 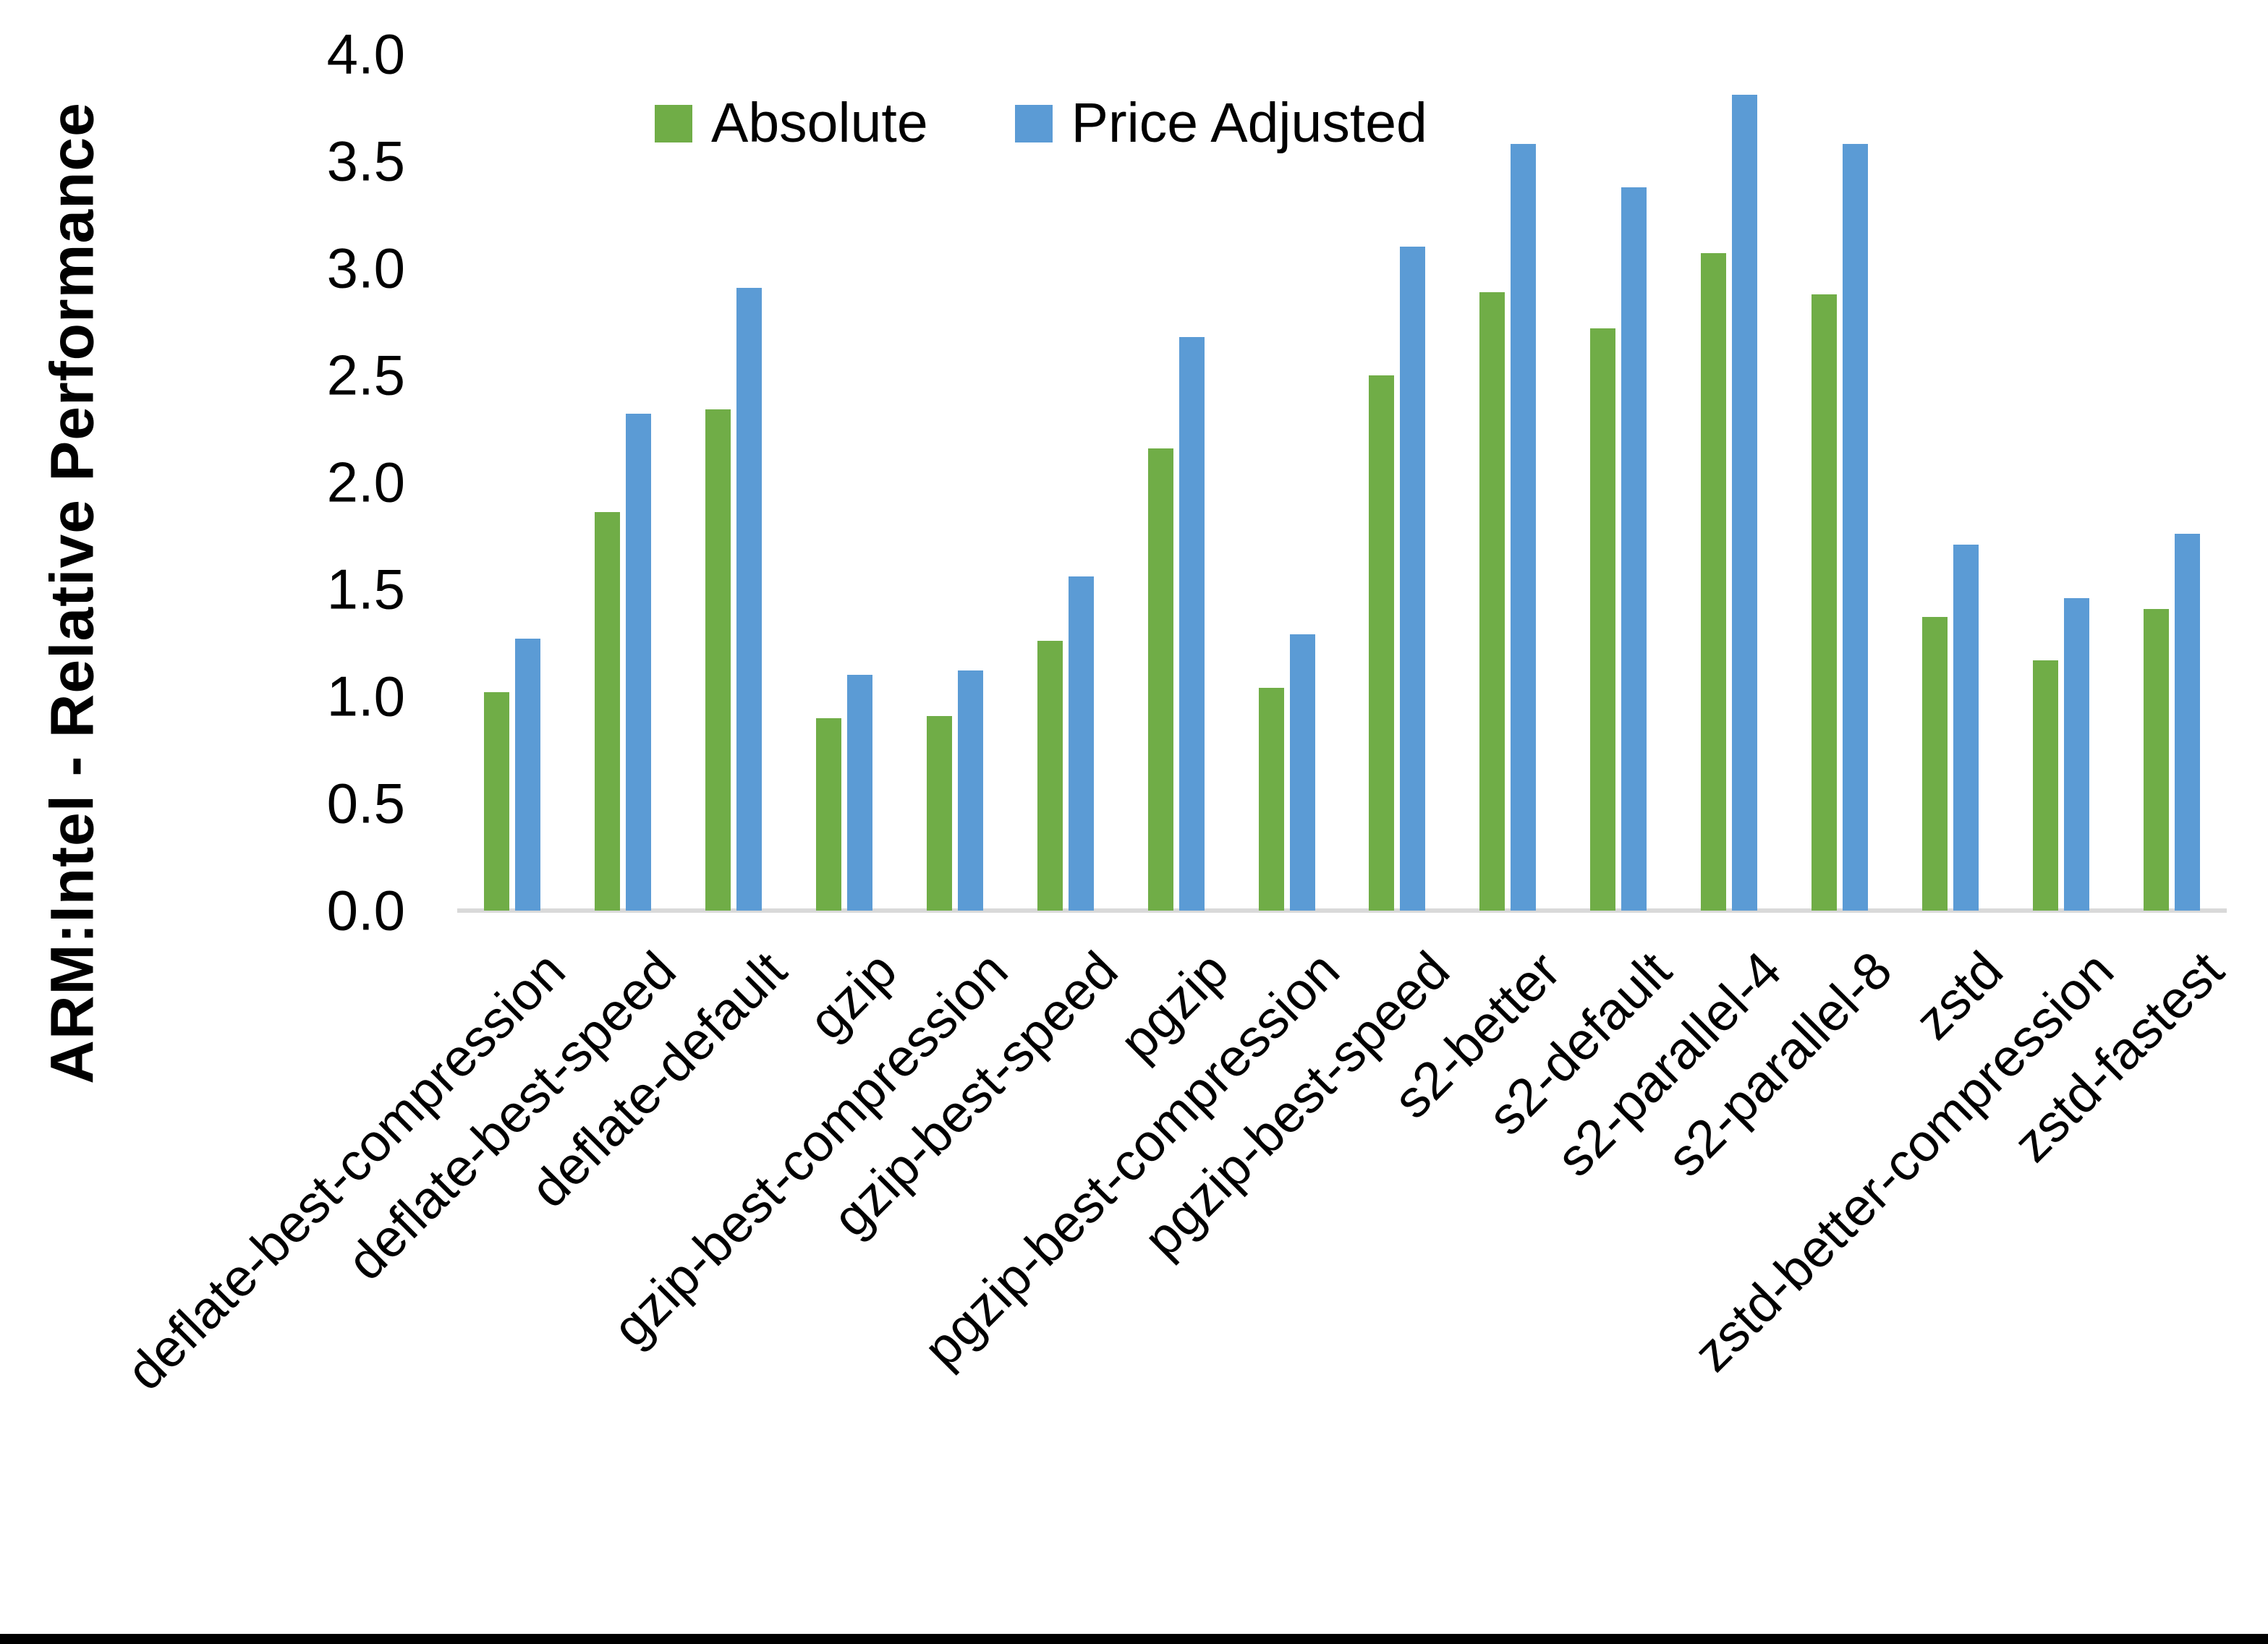 What do you see at coordinates (607, 711) in the screenshot?
I see `bar-absolute-deflate-best-speed` at bounding box center [607, 711].